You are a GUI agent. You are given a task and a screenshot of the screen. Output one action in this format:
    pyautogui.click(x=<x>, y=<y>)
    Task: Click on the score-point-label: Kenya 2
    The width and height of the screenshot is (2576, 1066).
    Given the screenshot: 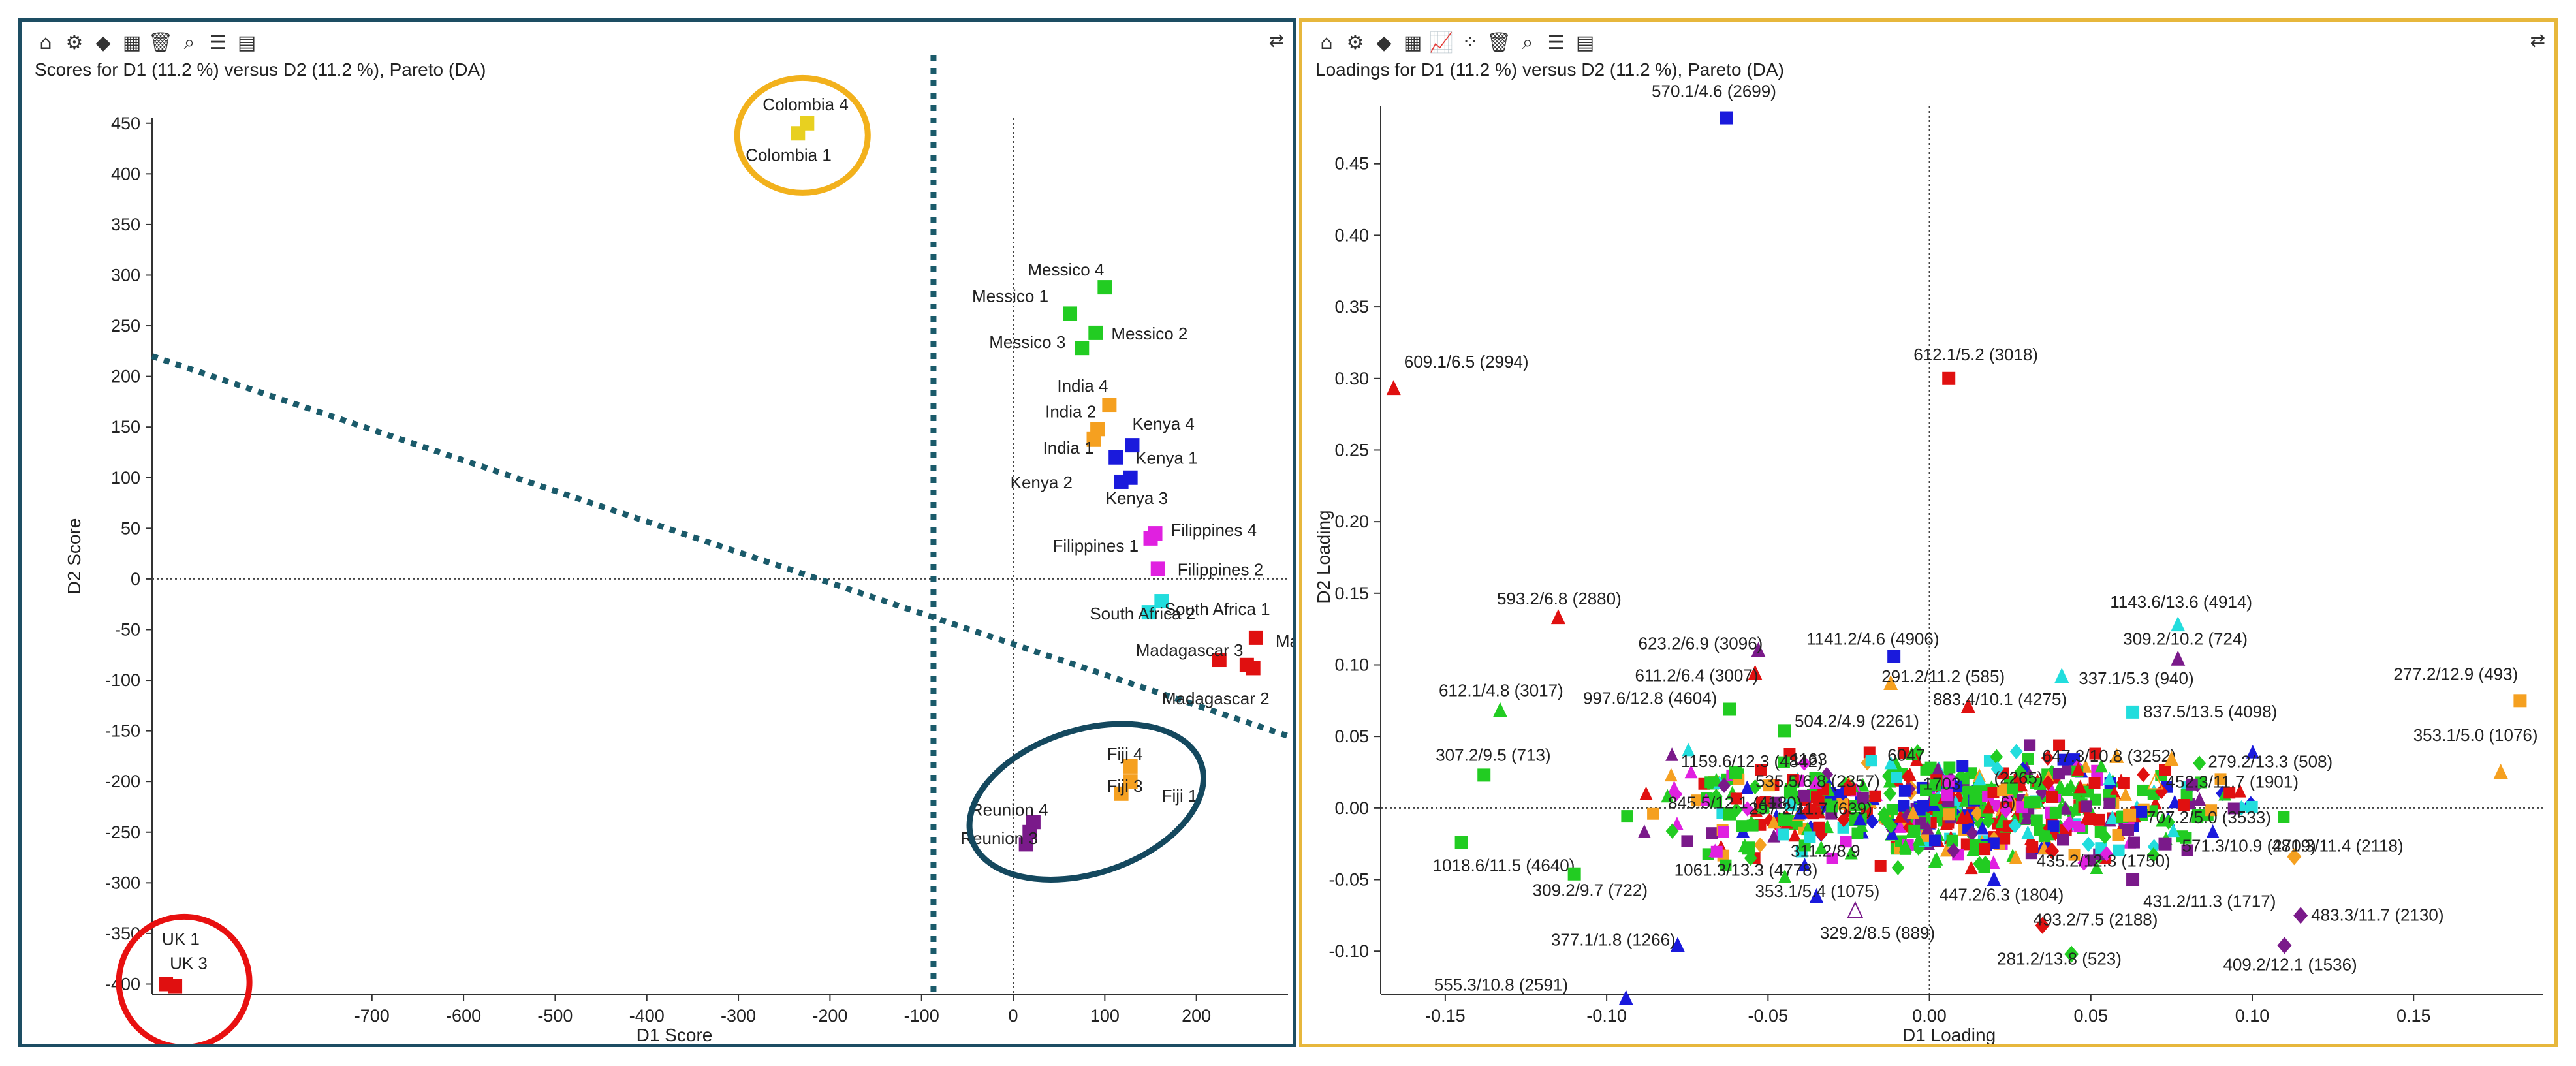 What is the action you would take?
    pyautogui.click(x=1042, y=483)
    